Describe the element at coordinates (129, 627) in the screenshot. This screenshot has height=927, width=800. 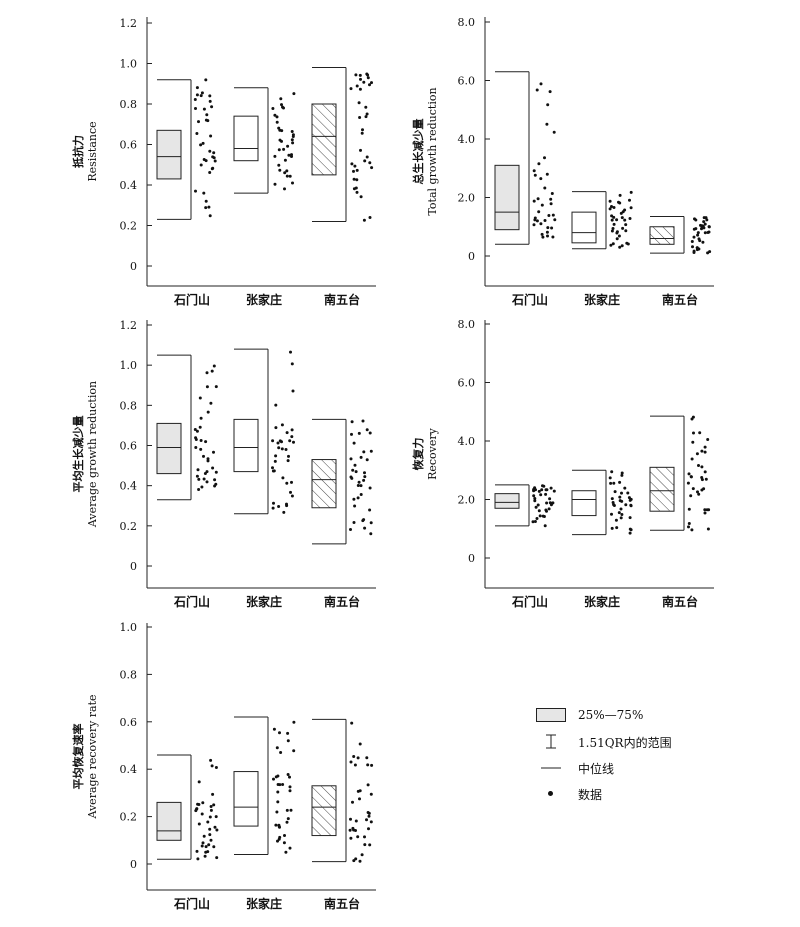
I see `y-tick-label: 1.0` at that location.